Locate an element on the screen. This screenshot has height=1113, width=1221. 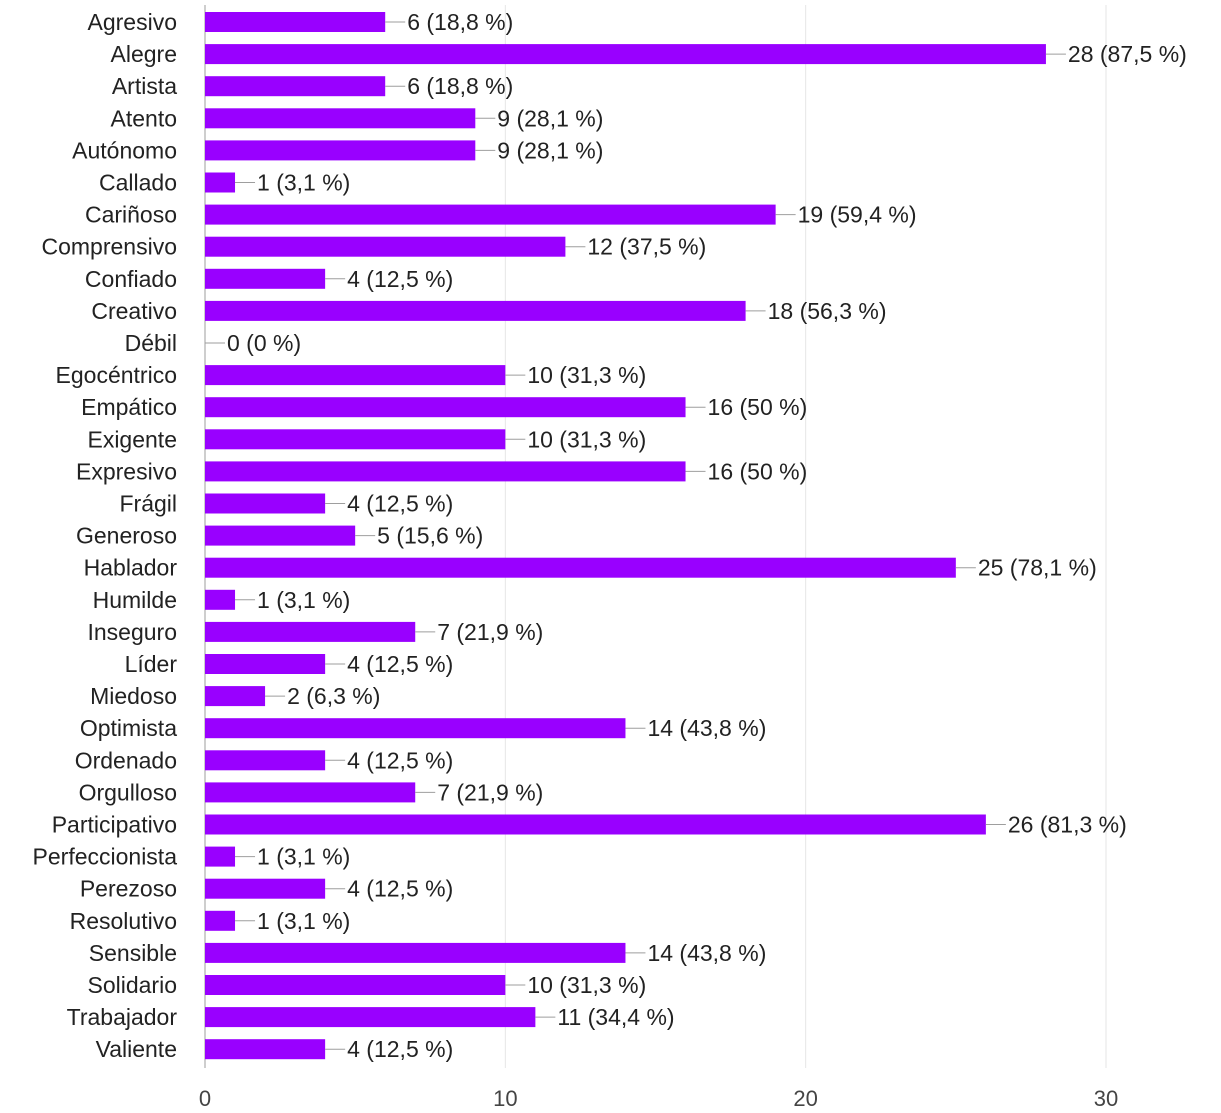
category-label: Callado is located at coordinates (138, 183).